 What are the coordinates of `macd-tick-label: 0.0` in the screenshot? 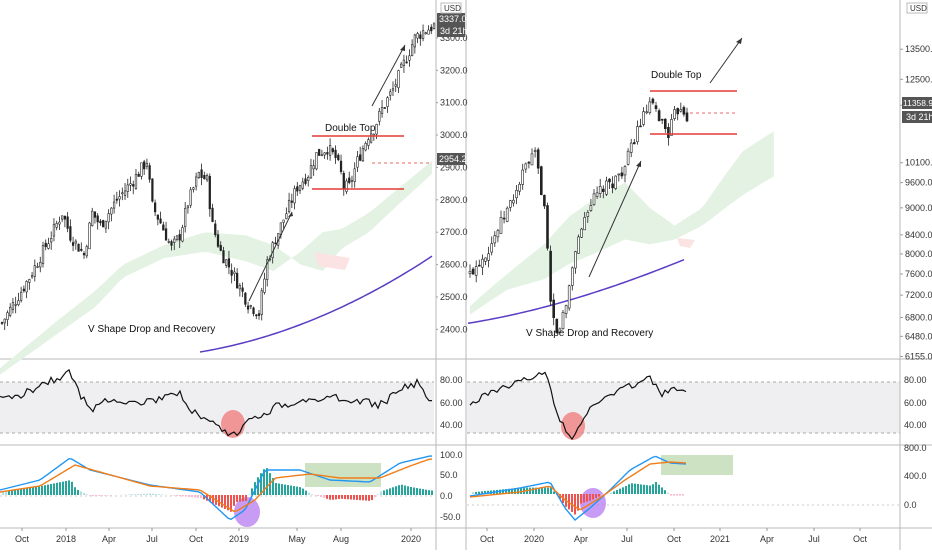 It's located at (446, 496).